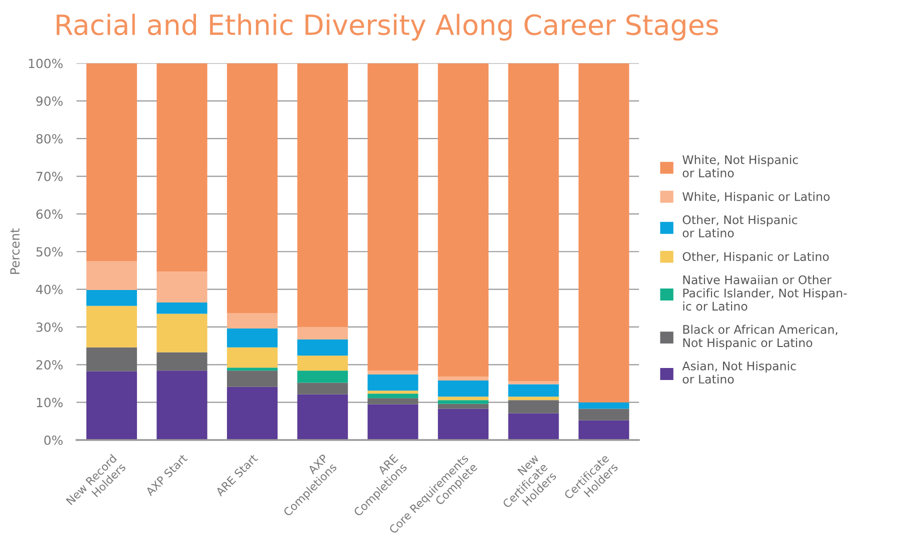 The height and width of the screenshot is (550, 900). Describe the element at coordinates (49, 403) in the screenshot. I see `y-tick-label: 10%` at that location.